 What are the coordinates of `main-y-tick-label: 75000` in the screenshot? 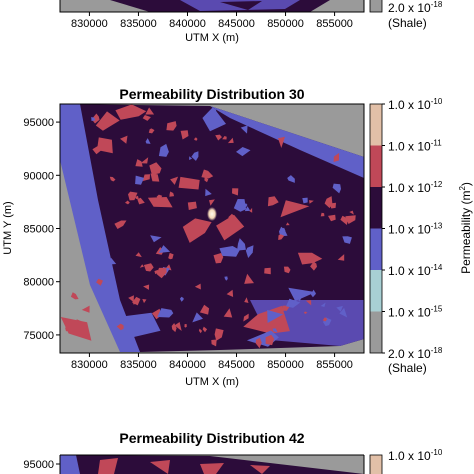 It's located at (38, 336).